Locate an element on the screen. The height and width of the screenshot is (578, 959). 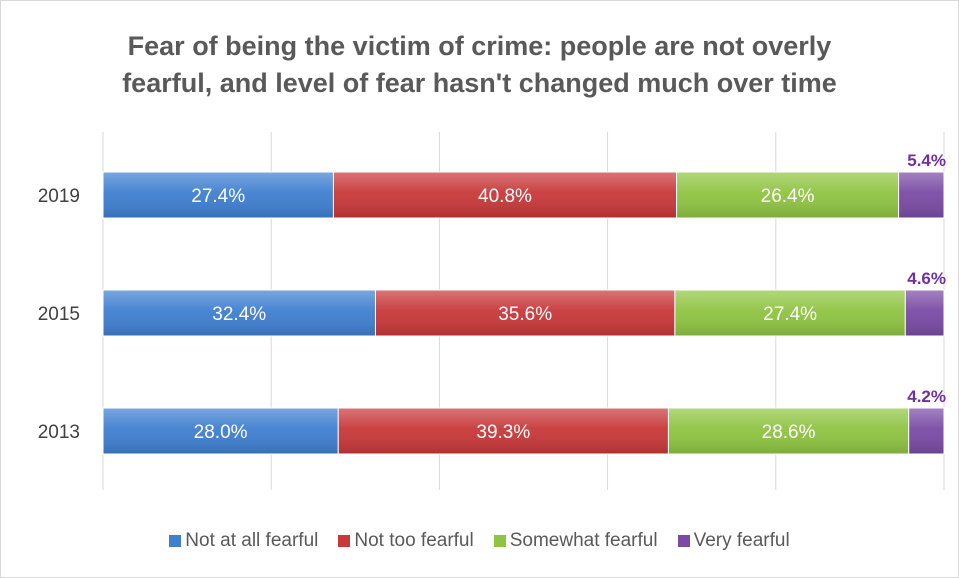
data-label: 40.8% is located at coordinates (505, 196).